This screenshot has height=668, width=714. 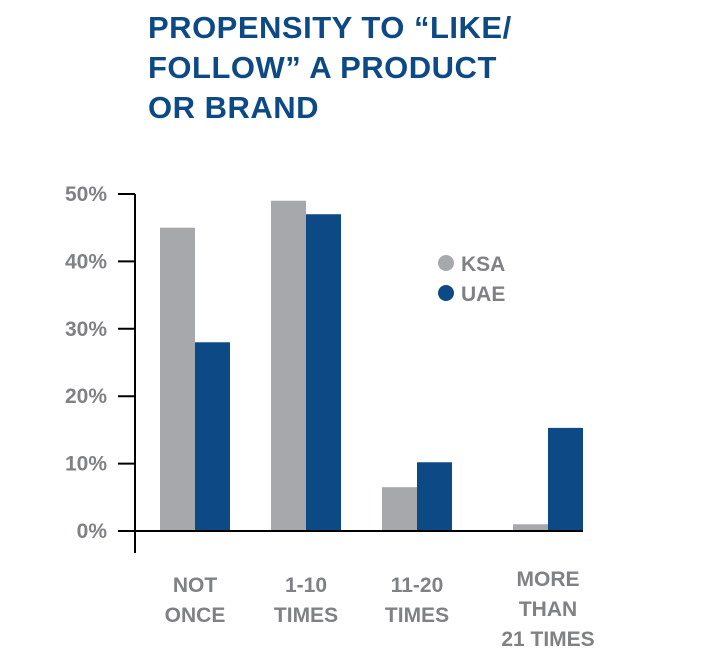 What do you see at coordinates (322, 67) in the screenshot?
I see `chart-title-line-2: FOLLOW” A PRODUCT` at bounding box center [322, 67].